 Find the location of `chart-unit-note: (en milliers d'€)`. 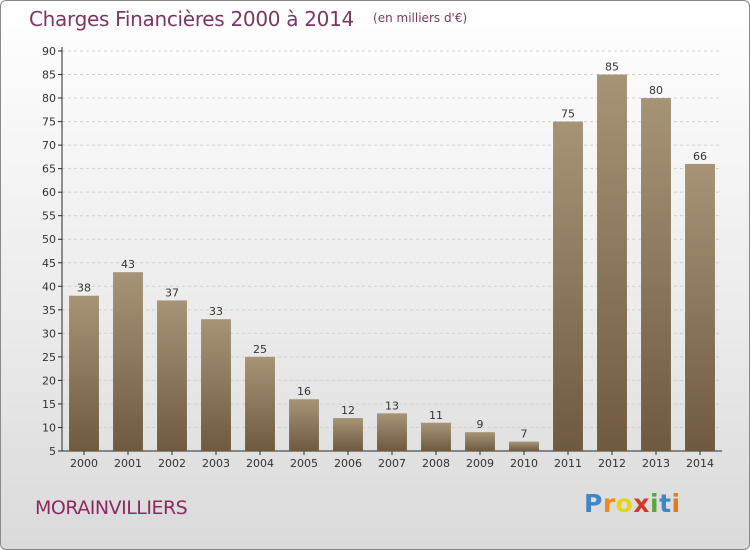

chart-unit-note: (en milliers d'€) is located at coordinates (420, 18).